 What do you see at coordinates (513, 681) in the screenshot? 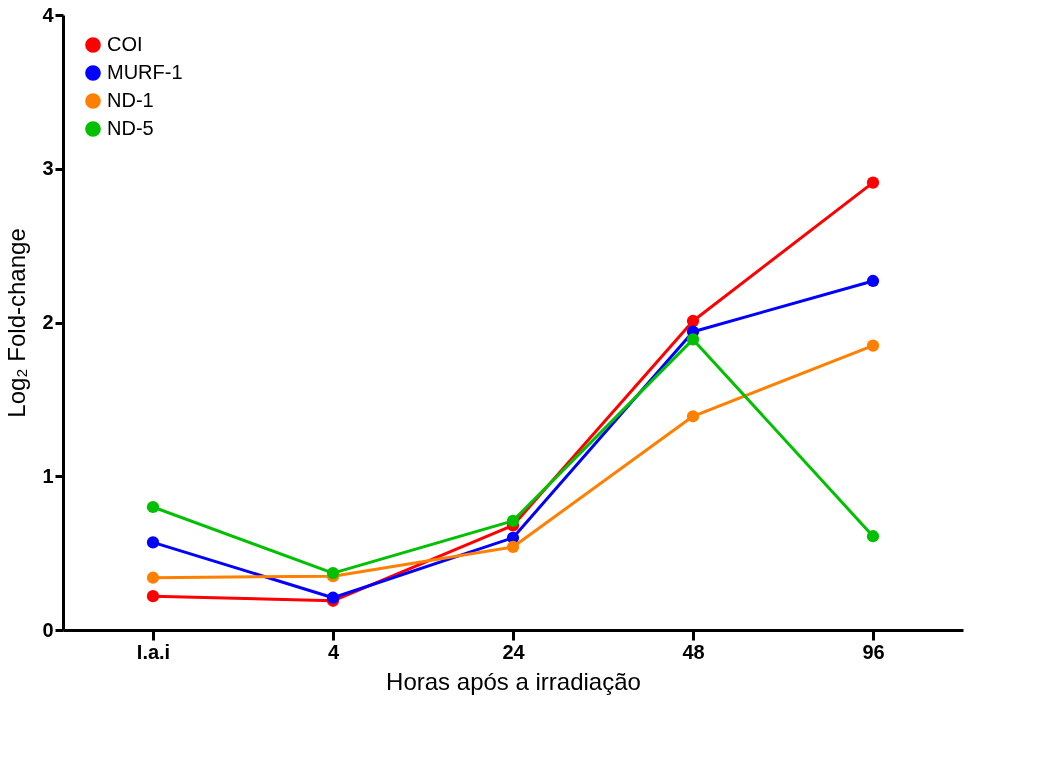
I see `x-axis-title: Horas após a irradiação` at bounding box center [513, 681].